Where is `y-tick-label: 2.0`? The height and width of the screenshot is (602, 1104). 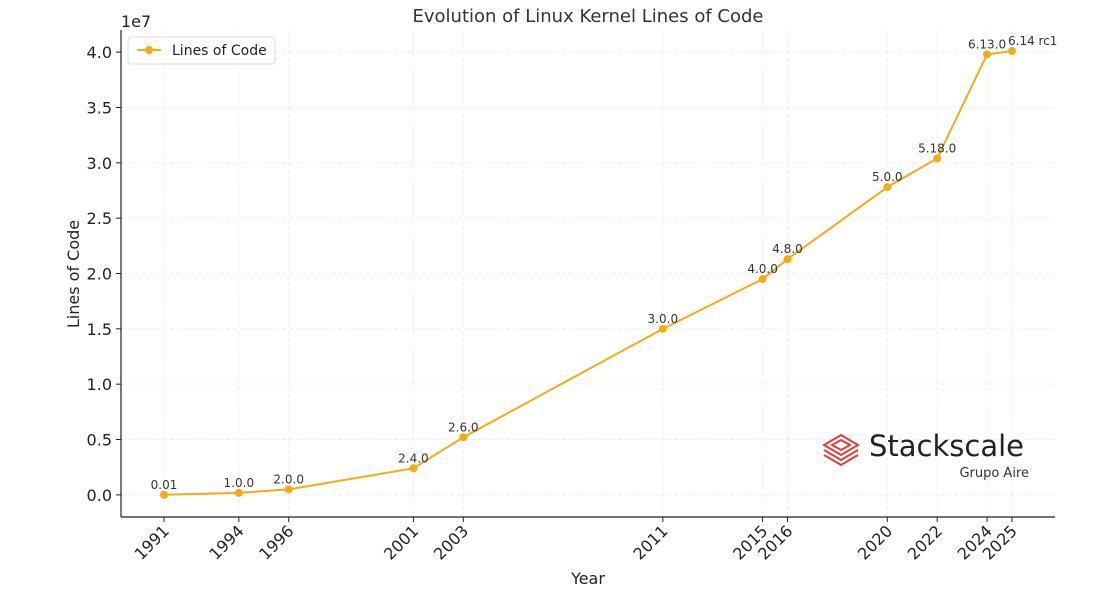 y-tick-label: 2.0 is located at coordinates (99, 274).